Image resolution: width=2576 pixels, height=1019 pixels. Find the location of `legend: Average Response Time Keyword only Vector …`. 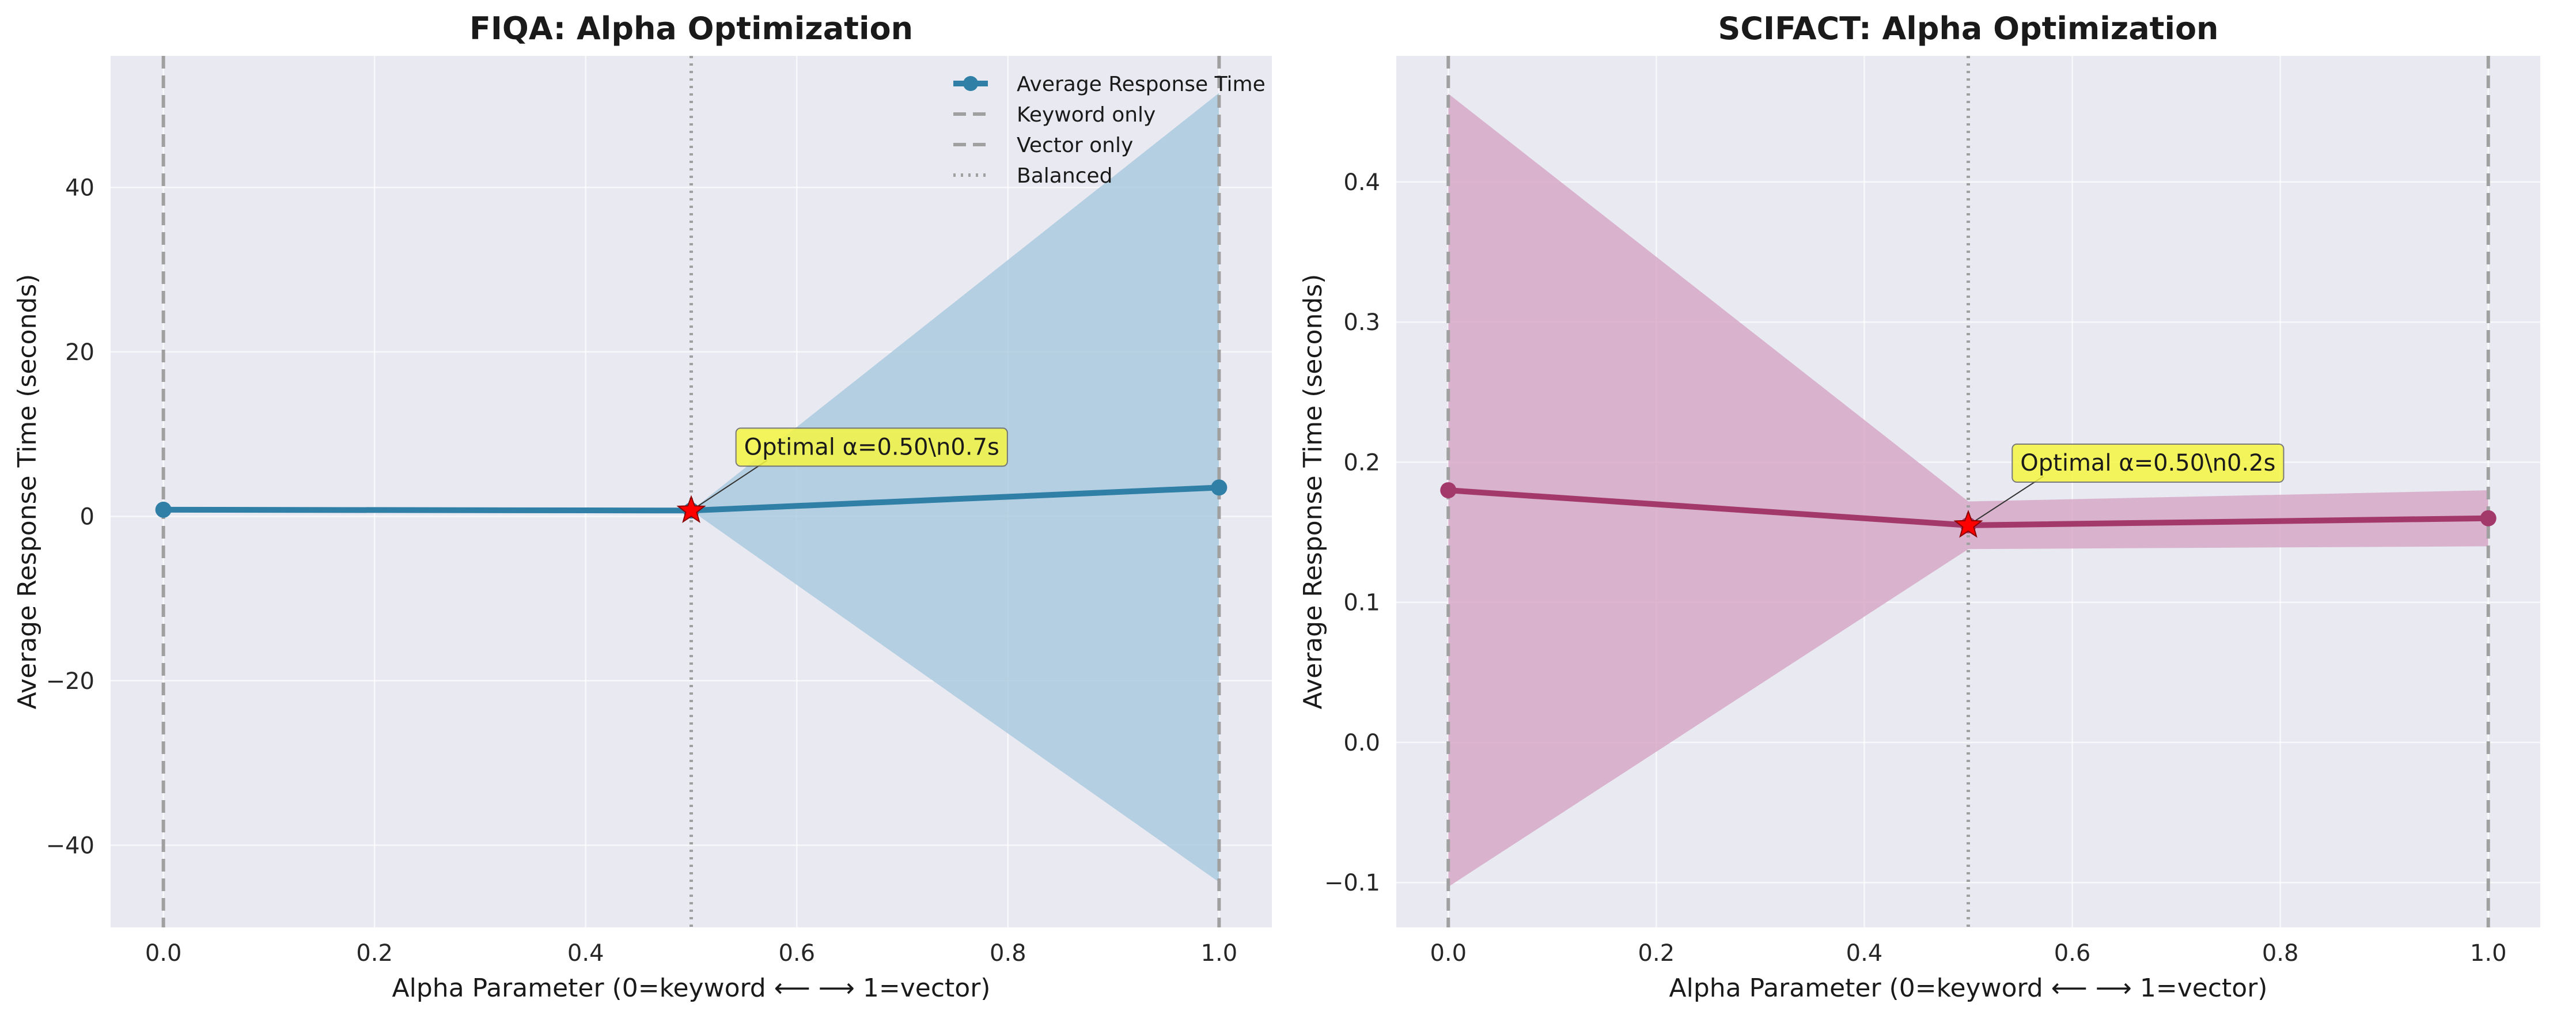

legend: Average Response Time Keyword only Vector … is located at coordinates (1109, 130).